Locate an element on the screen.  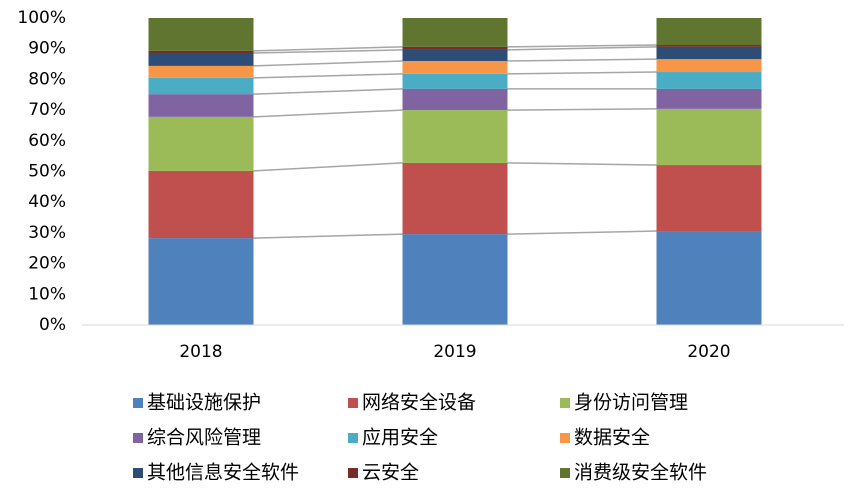
legend-label: 数据安全 is located at coordinates (612, 438).